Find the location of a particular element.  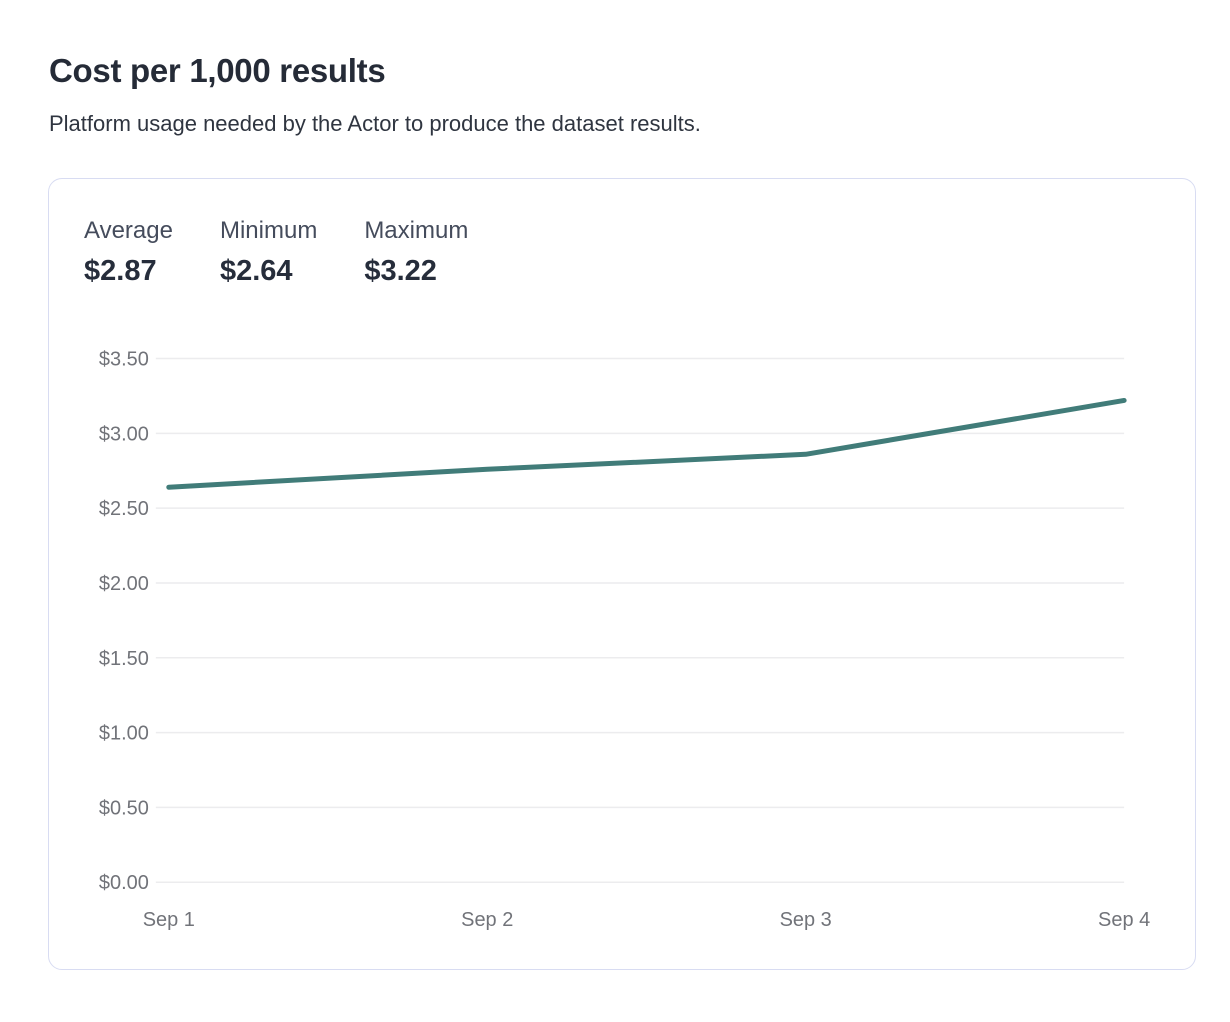

stat-minimum-value: $2.64 is located at coordinates (256, 271).